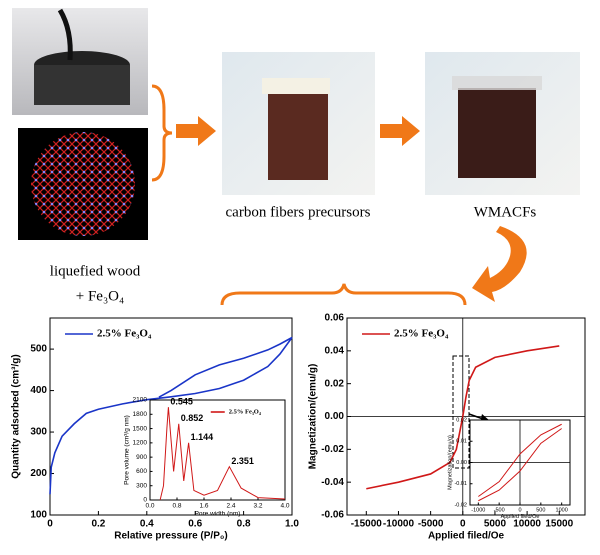 The width and height of the screenshot is (600, 555). What do you see at coordinates (527, 524) in the screenshot?
I see `x-tick-label: 10000` at bounding box center [527, 524].